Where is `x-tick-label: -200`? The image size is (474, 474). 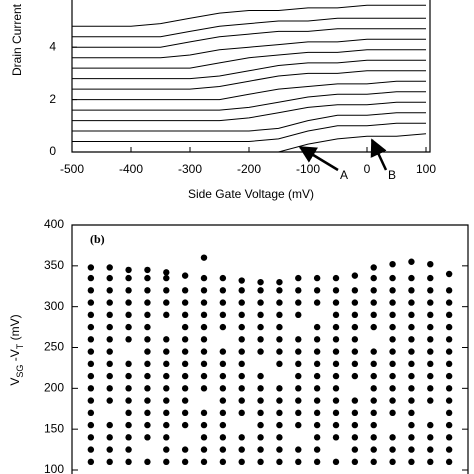 x-tick-label: -200 is located at coordinates (249, 169).